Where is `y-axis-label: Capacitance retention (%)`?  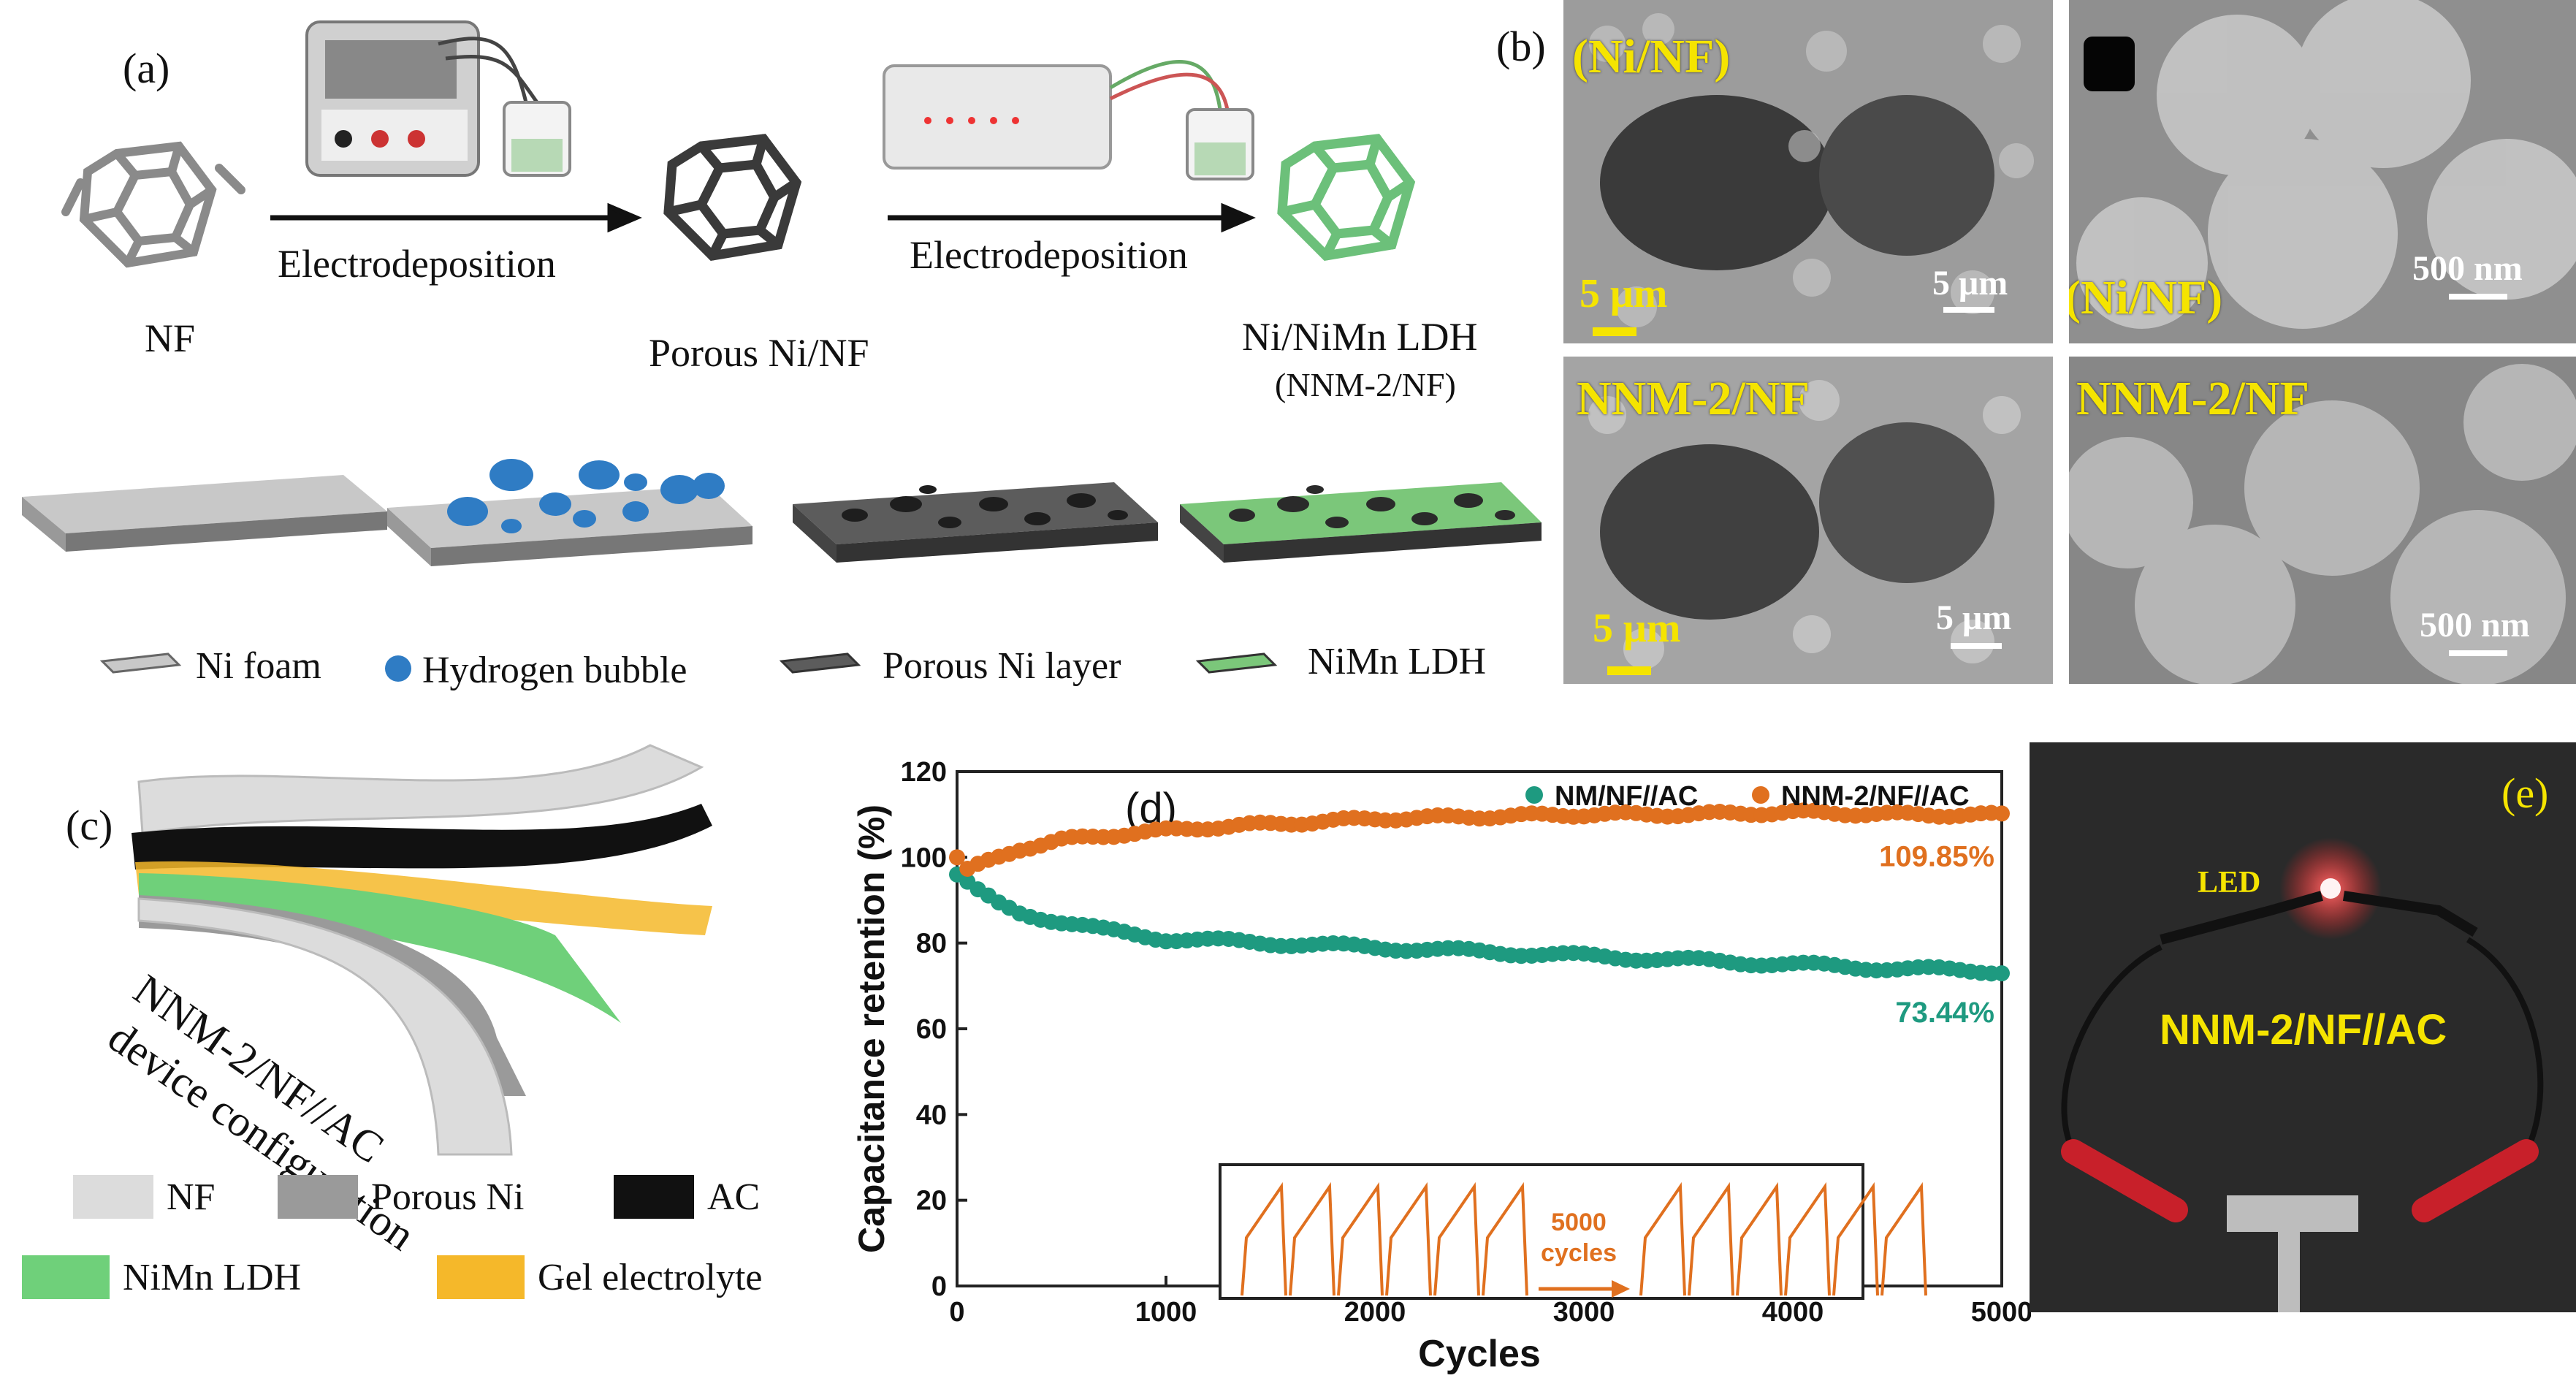 y-axis-label: Capacitance retention (%) is located at coordinates (872, 1028).